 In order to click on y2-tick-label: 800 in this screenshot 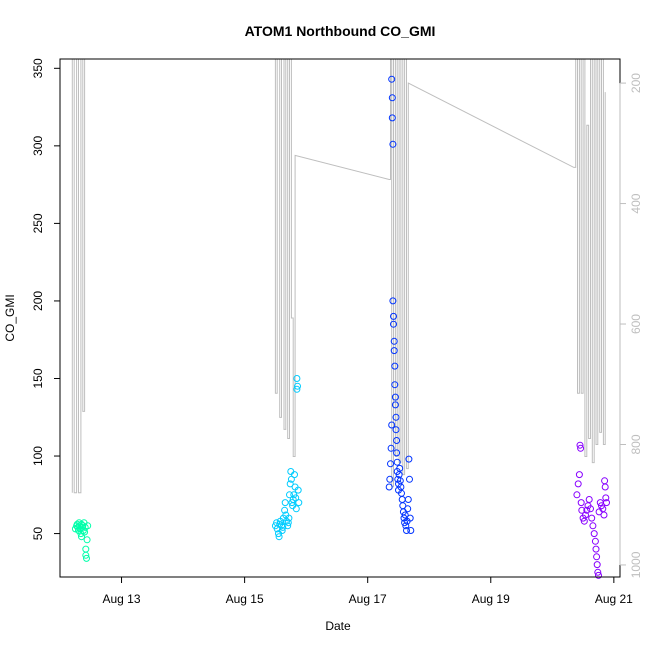, I will do `click(636, 444)`.